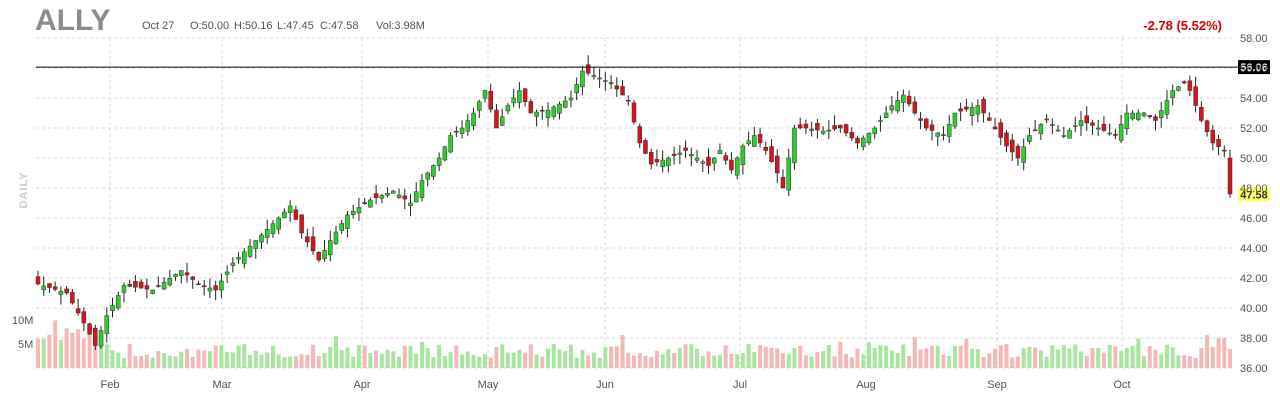  Describe the element at coordinates (158, 26) in the screenshot. I see `quote-date: Oct 27` at that location.